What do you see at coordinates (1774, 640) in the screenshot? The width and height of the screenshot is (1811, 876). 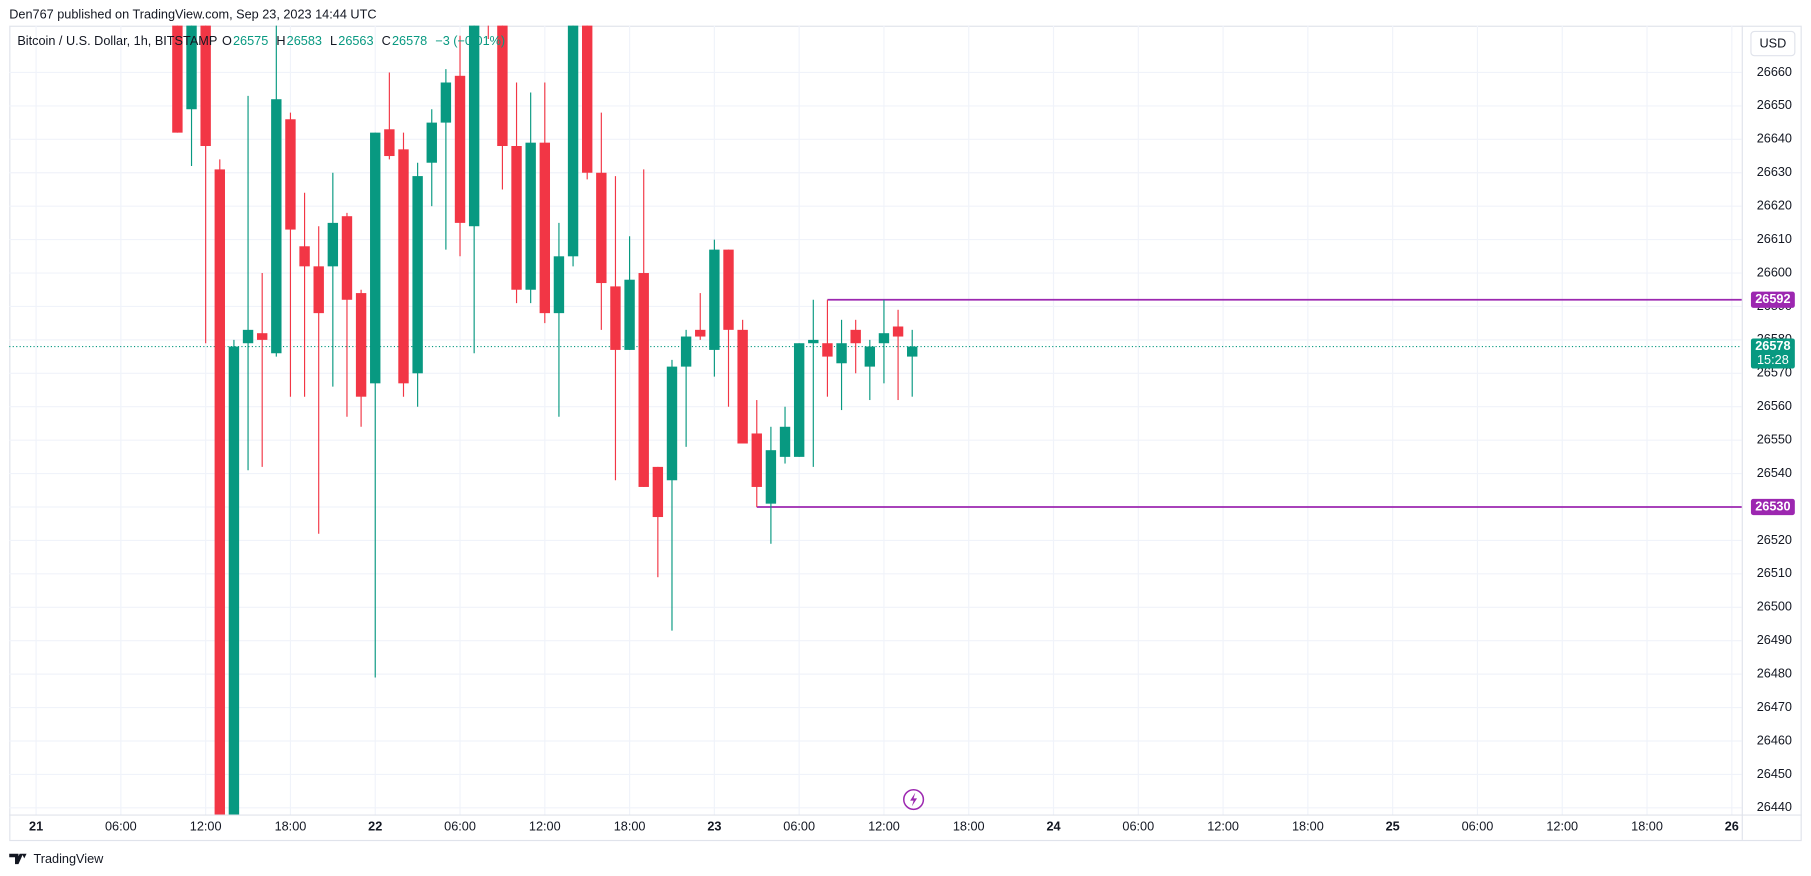 I see `y-tick-label: 26490` at bounding box center [1774, 640].